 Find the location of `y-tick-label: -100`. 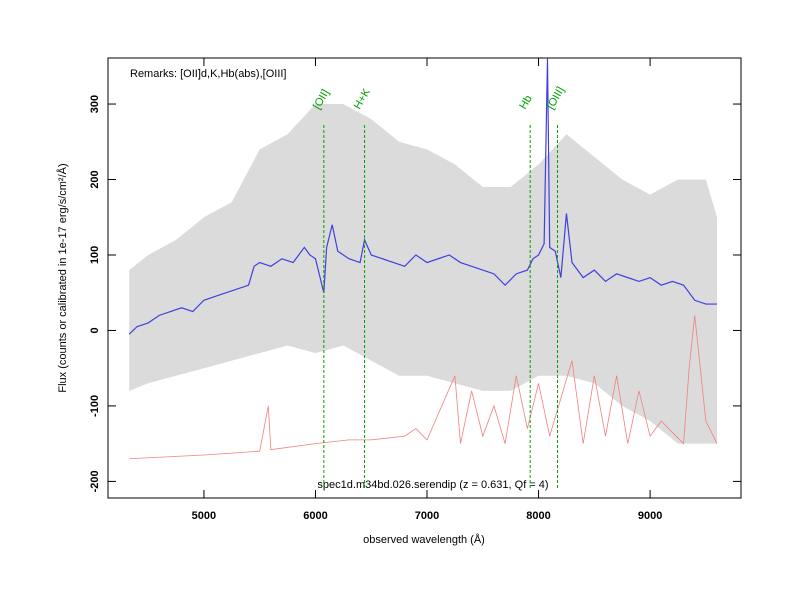

y-tick-label: -100 is located at coordinates (95, 406).